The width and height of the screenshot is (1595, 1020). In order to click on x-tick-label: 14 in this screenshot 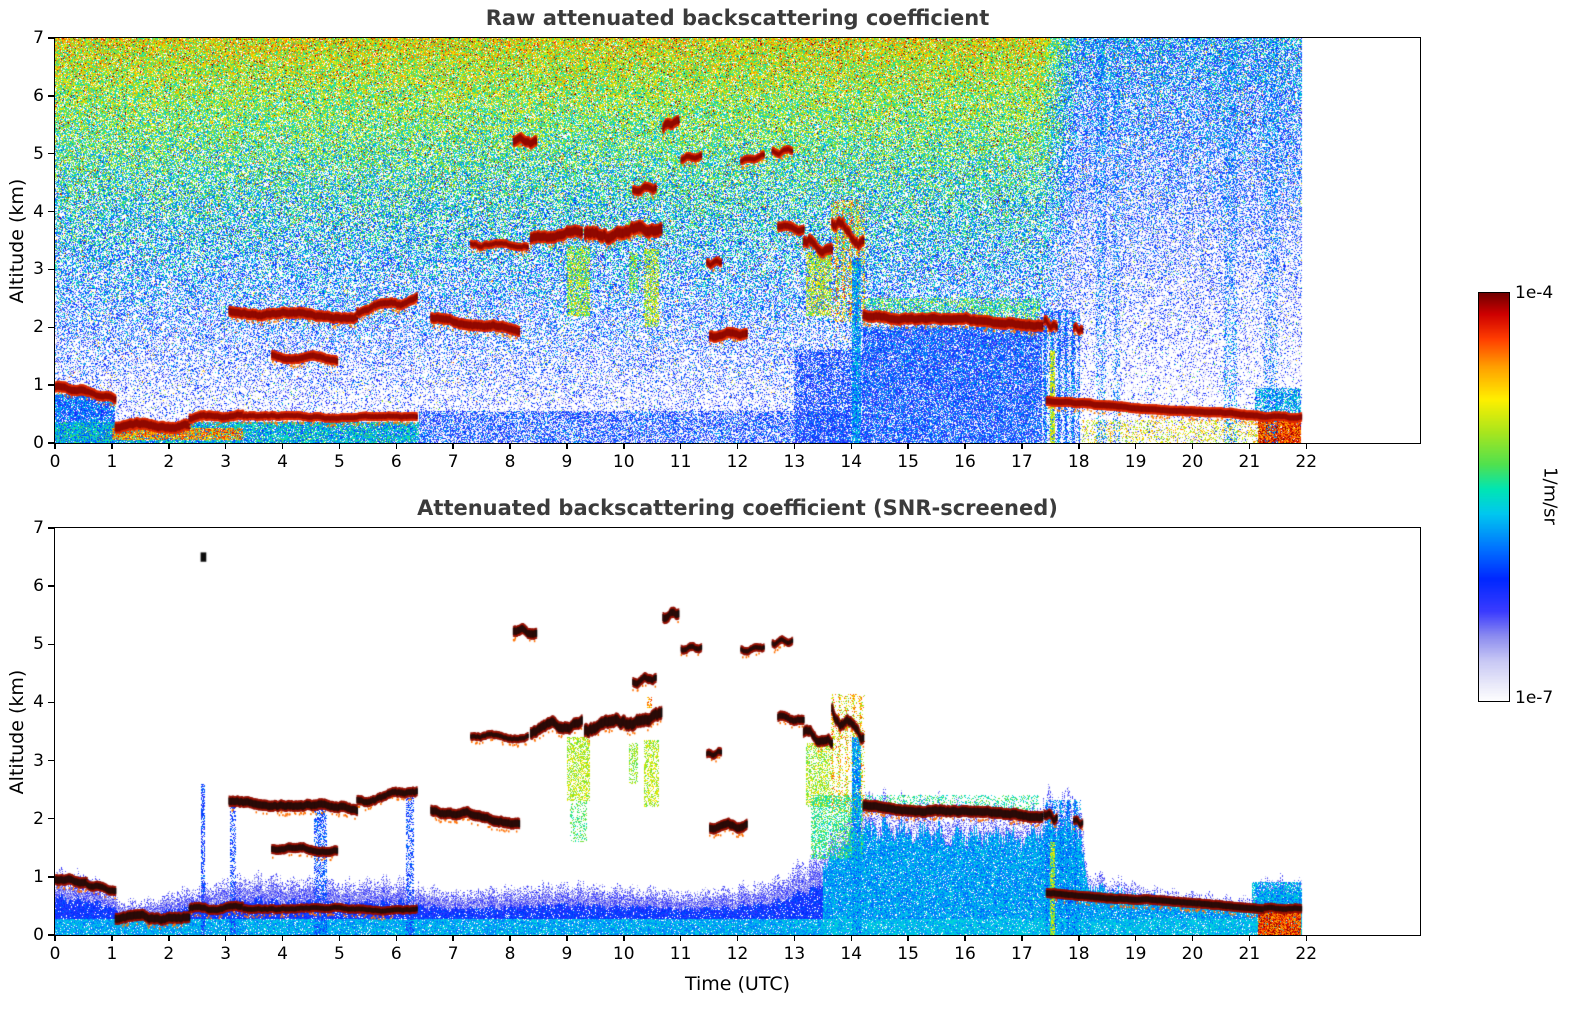, I will do `click(851, 462)`.